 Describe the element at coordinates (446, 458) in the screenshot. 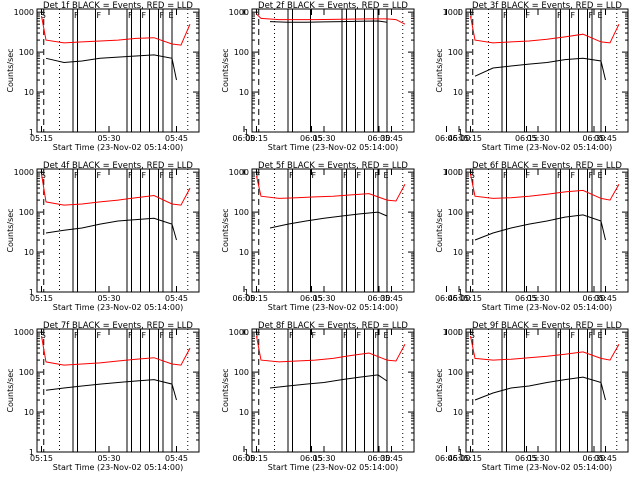

I see `x-tick-label: 06:45` at that location.